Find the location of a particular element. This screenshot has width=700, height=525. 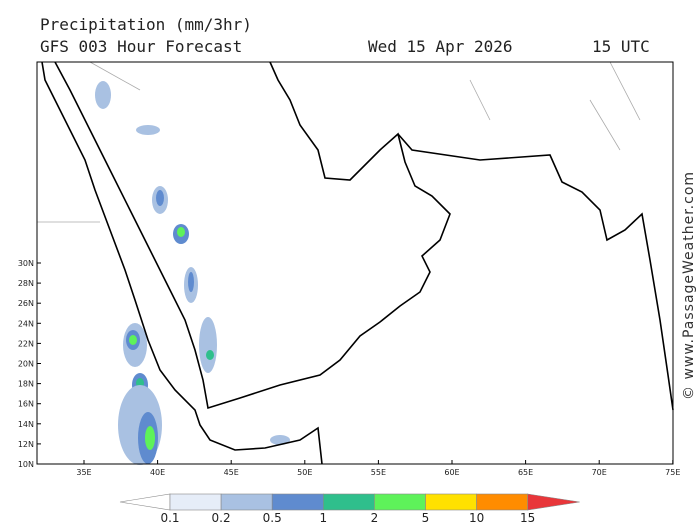

lat-label: 18N is located at coordinates (26, 384).